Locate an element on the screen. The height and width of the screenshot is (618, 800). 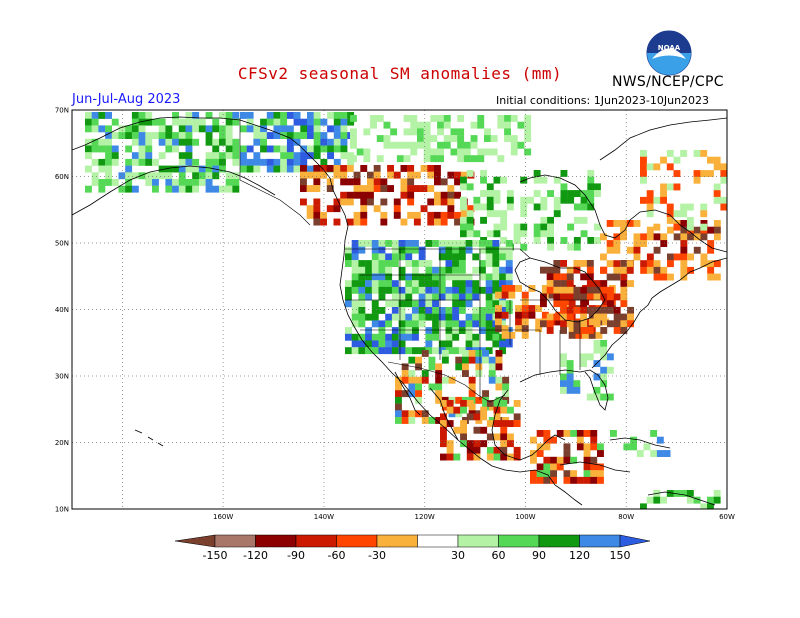
colorbar-label: -150 is located at coordinates (215, 555).